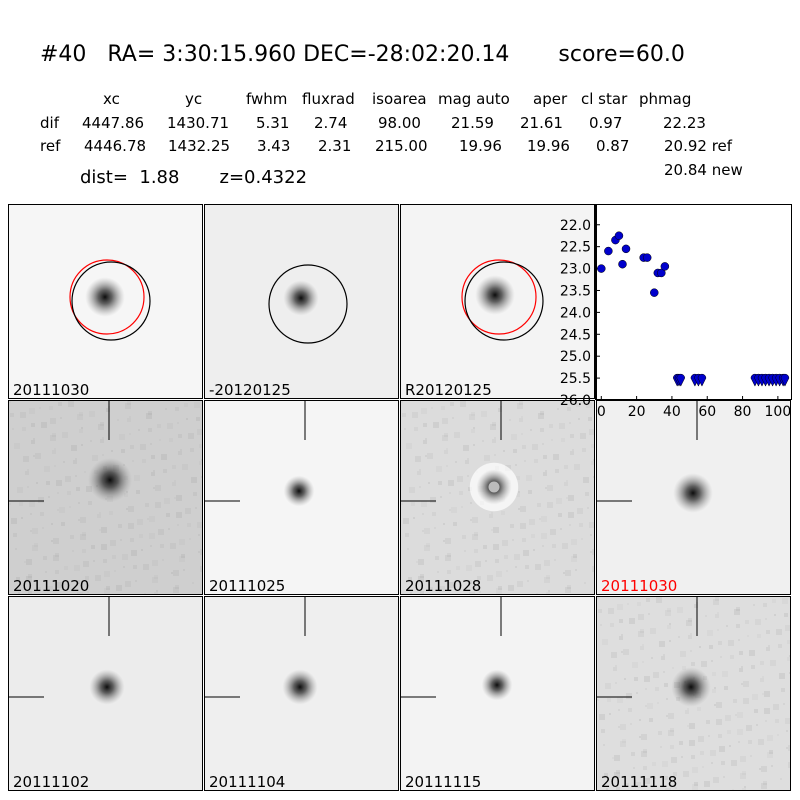 Image resolution: width=800 pixels, height=800 pixels. I want to click on cutout-panel-7: 20111030, so click(693, 497).